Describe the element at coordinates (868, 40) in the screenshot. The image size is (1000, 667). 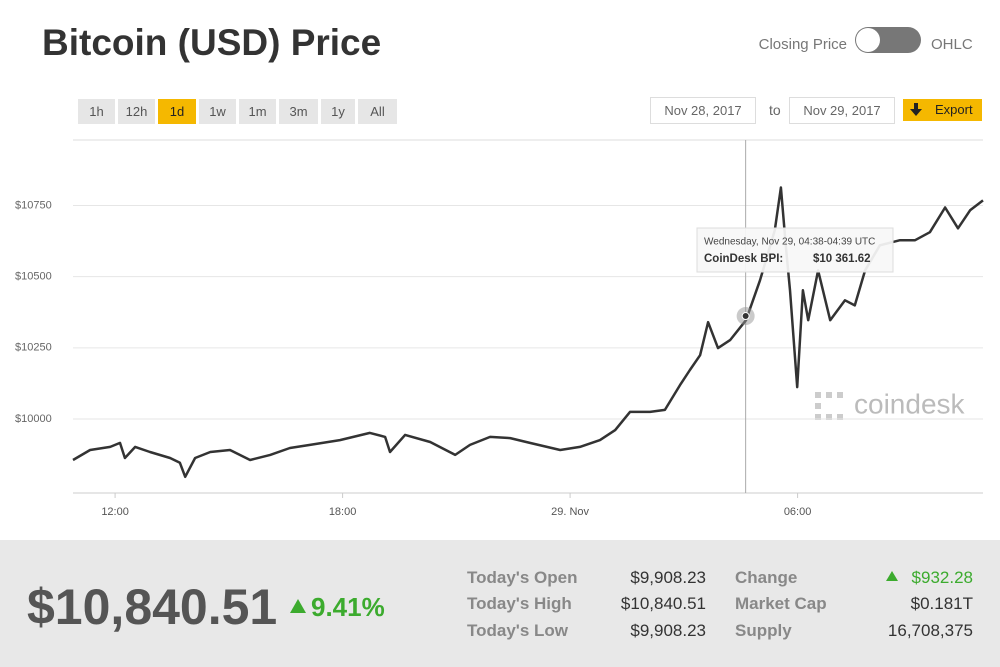
I see `toggle-knob` at that location.